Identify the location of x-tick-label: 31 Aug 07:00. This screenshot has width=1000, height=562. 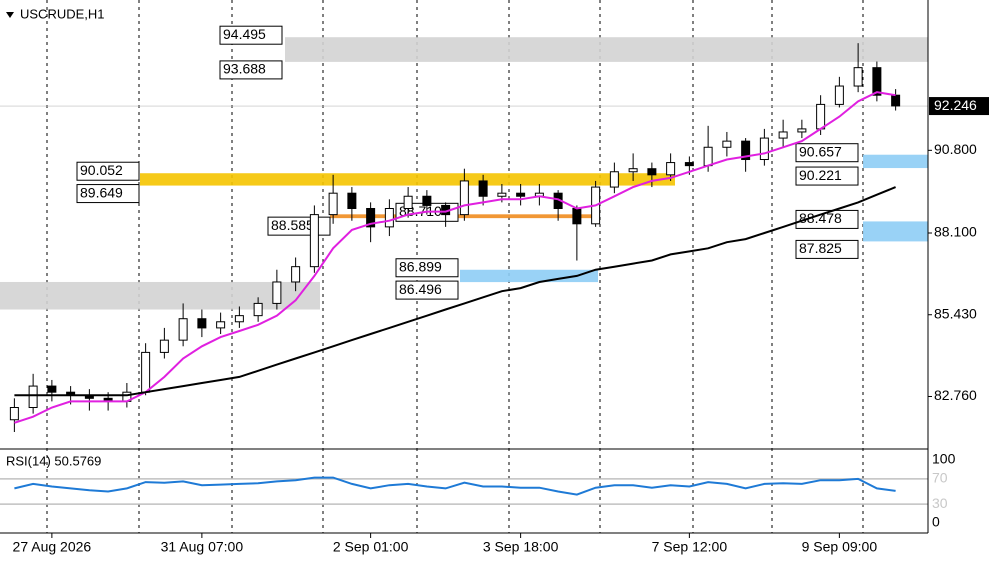
(202, 547).